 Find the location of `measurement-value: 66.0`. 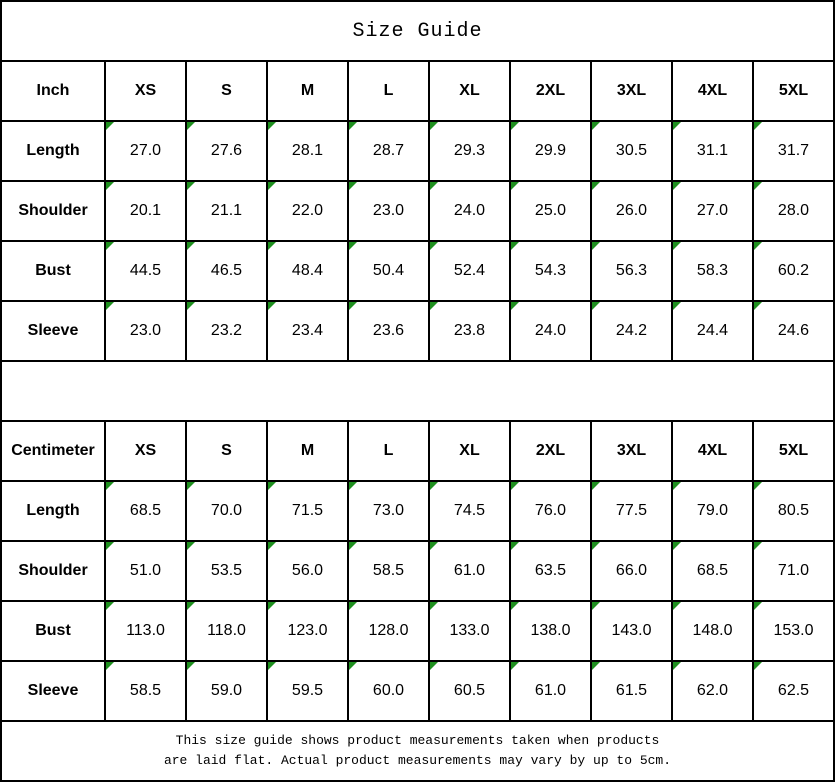

measurement-value: 66.0 is located at coordinates (631, 570).